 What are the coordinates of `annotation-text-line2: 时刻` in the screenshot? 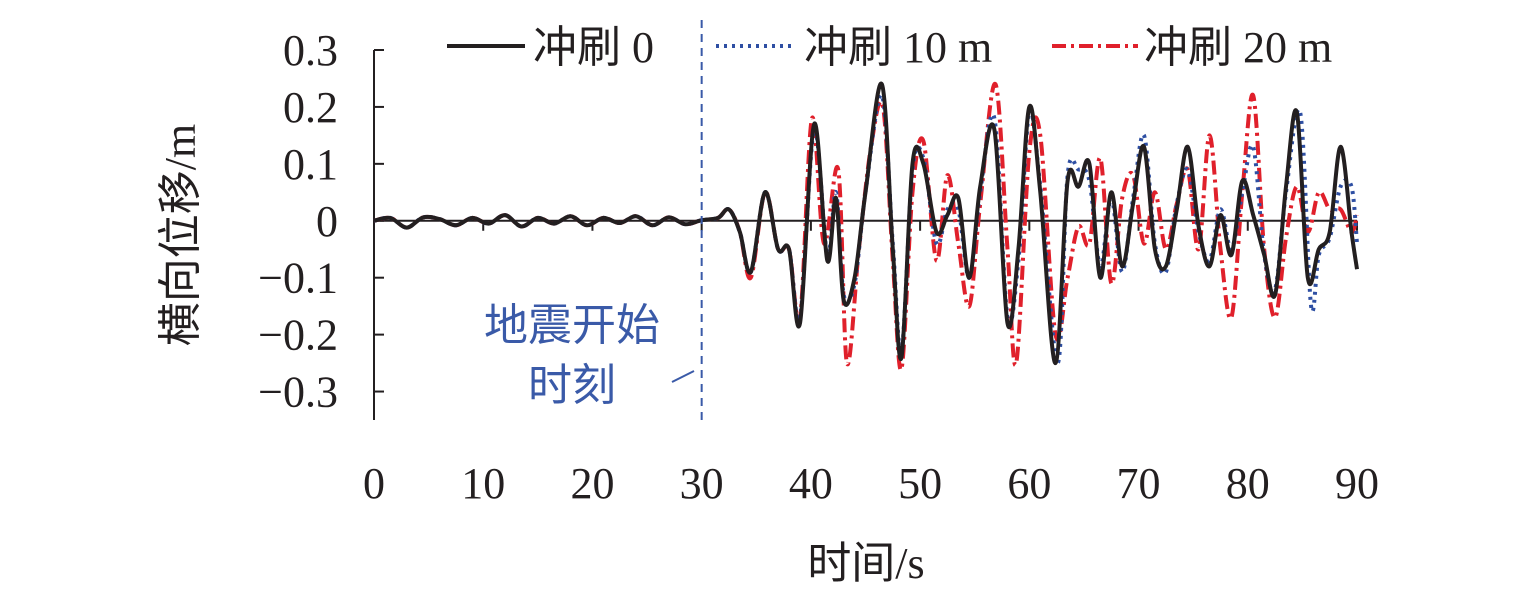 It's located at (572, 385).